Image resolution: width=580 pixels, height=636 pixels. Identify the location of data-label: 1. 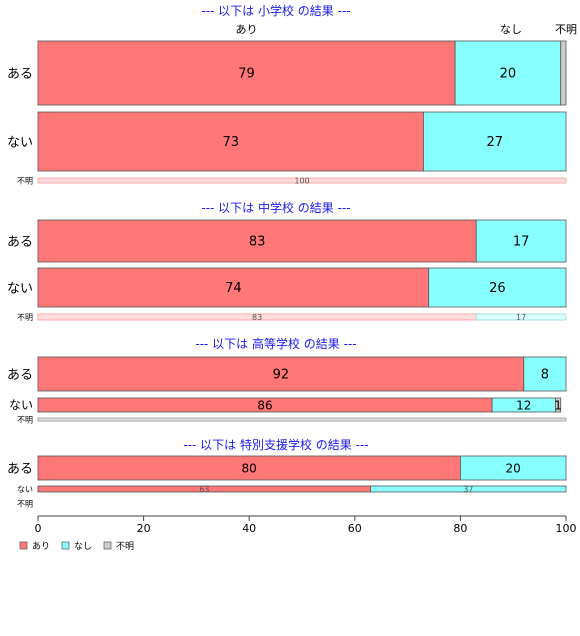
(558, 405).